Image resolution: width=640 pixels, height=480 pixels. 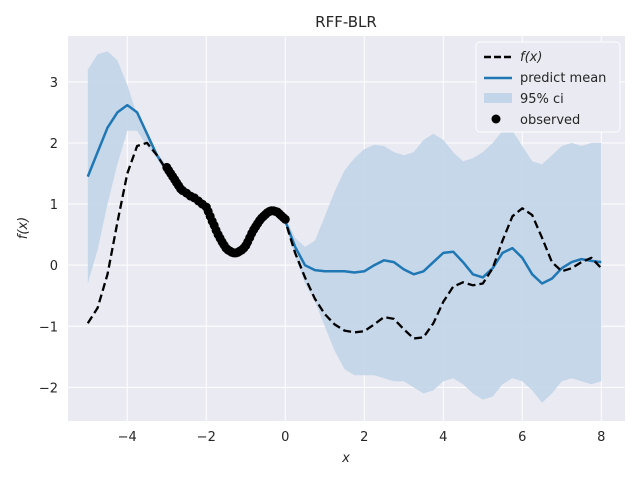 I want to click on y-tick-label: 3, so click(x=54, y=83).